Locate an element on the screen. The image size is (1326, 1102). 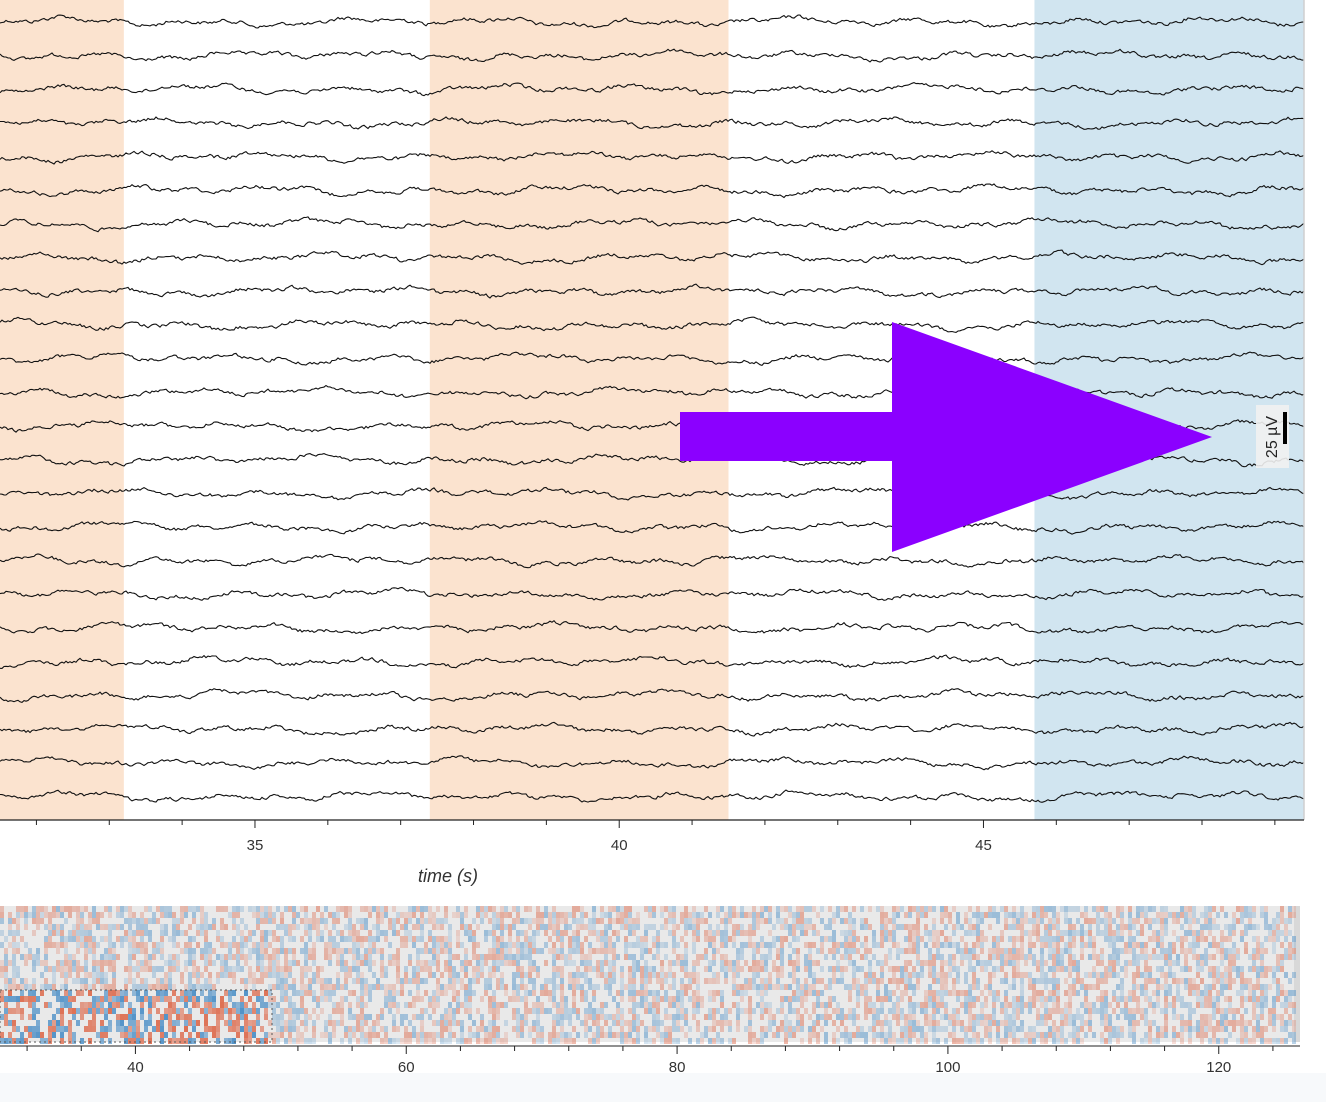
overview-viewport-rect is located at coordinates (136, 1016).